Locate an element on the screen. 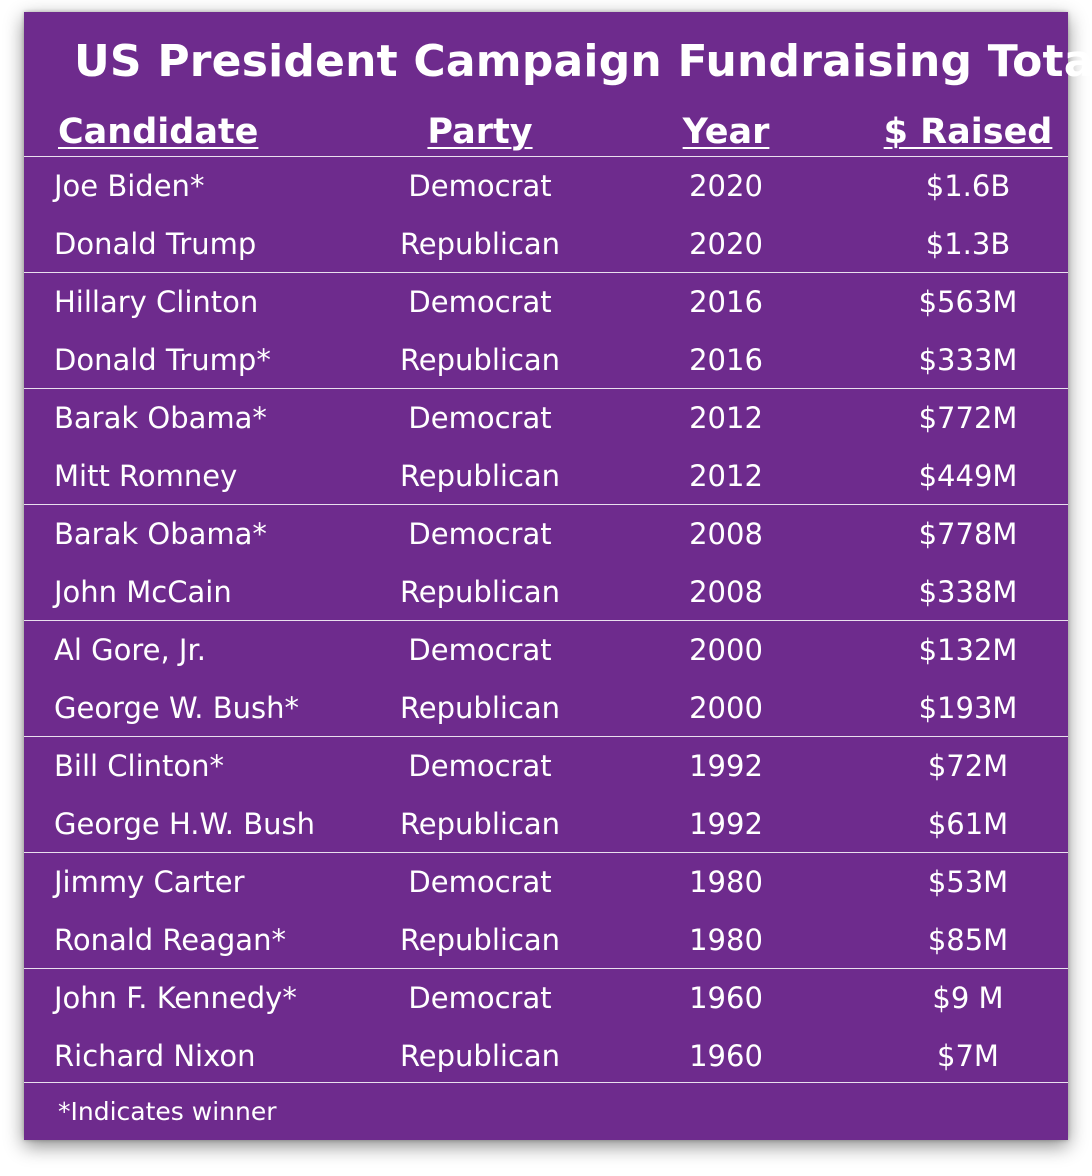  cell-candidate: Richard Nixon is located at coordinates (155, 1056).